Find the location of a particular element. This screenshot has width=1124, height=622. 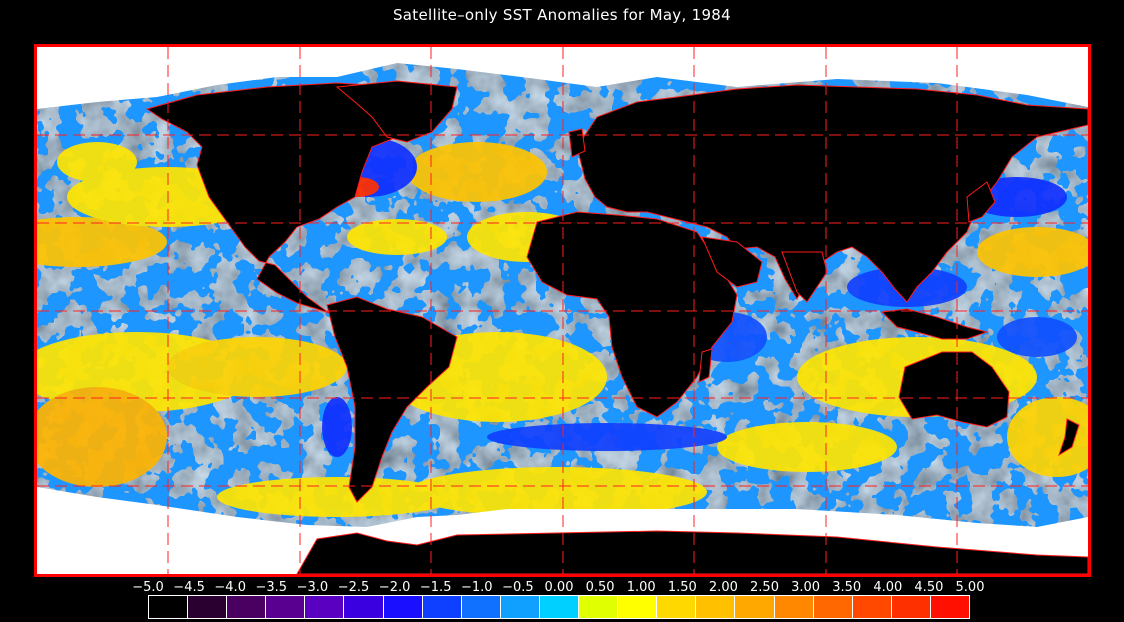

land-india is located at coordinates (804, 277).